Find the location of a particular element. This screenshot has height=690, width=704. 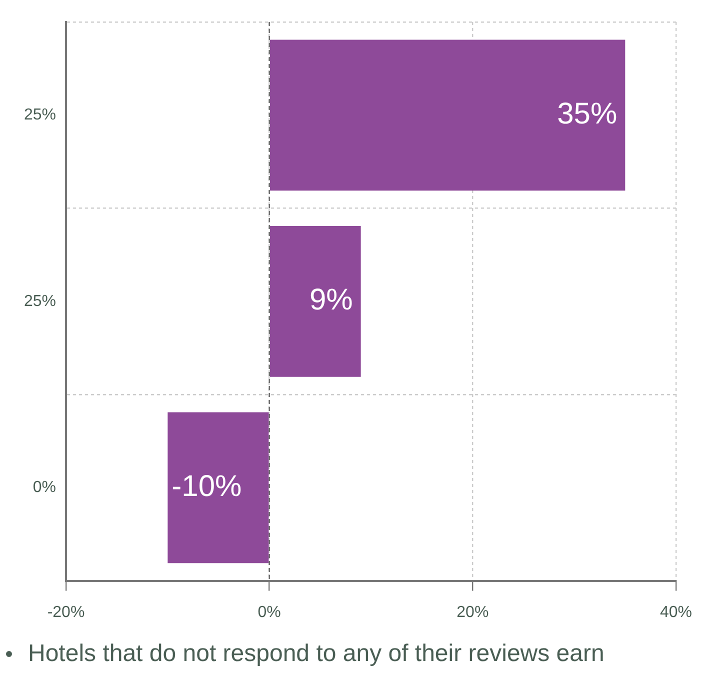

x-tick-label: 20% is located at coordinates (472, 612).